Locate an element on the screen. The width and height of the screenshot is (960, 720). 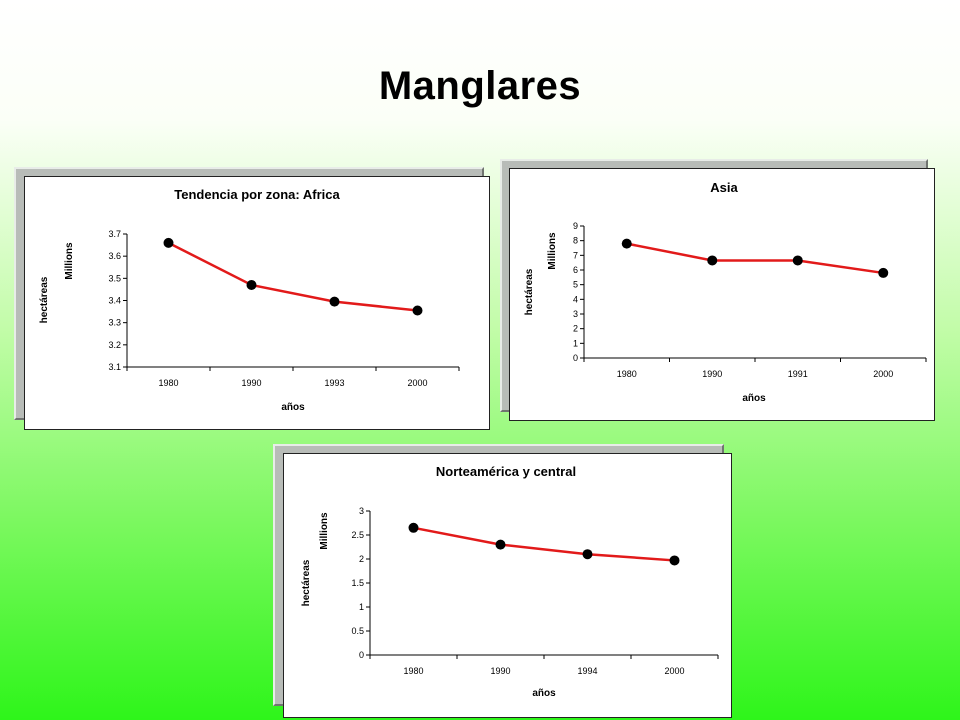
y-tick-label: 3.6 is located at coordinates (114, 256).